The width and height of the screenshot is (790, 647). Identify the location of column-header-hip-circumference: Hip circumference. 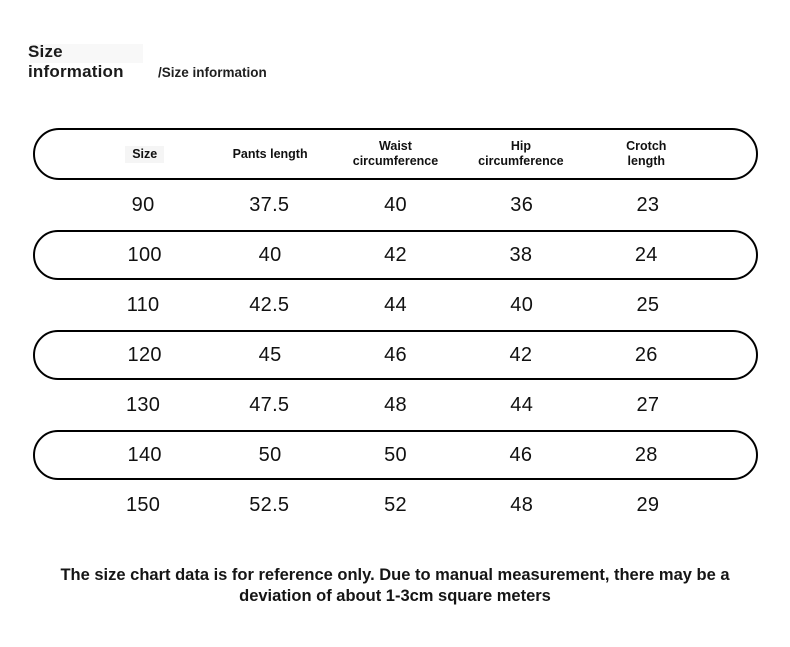
(521, 153).